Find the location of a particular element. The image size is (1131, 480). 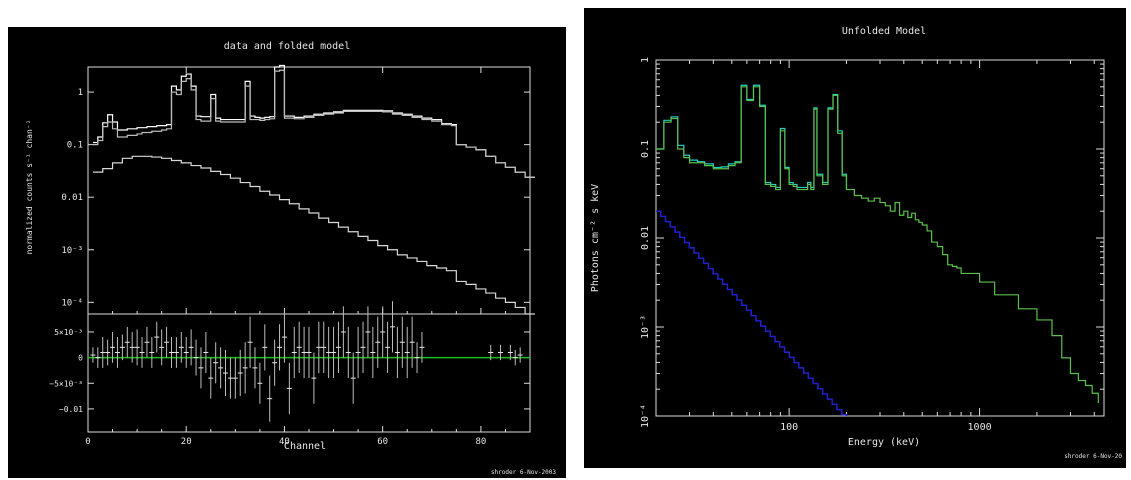

folded-model-series is located at coordinates (313, 123).